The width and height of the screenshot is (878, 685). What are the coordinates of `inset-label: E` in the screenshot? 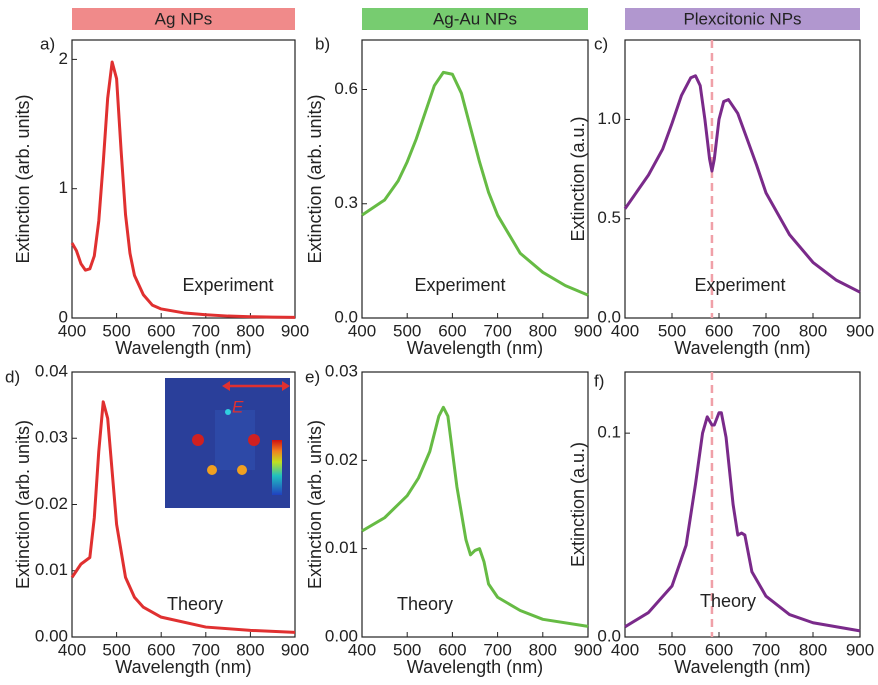 It's located at (238, 406).